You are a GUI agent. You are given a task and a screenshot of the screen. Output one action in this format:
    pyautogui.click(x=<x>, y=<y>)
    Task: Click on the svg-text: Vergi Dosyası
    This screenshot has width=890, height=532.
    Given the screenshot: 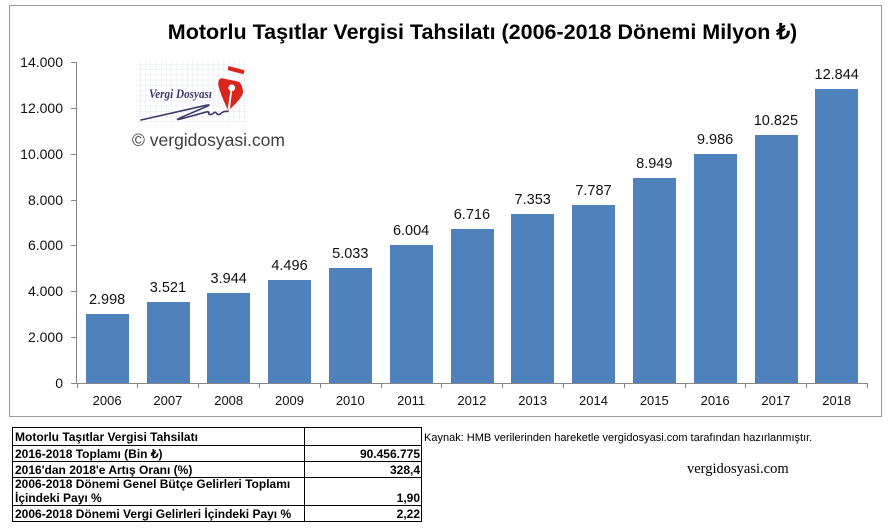 What is the action you would take?
    pyautogui.click(x=180, y=93)
    